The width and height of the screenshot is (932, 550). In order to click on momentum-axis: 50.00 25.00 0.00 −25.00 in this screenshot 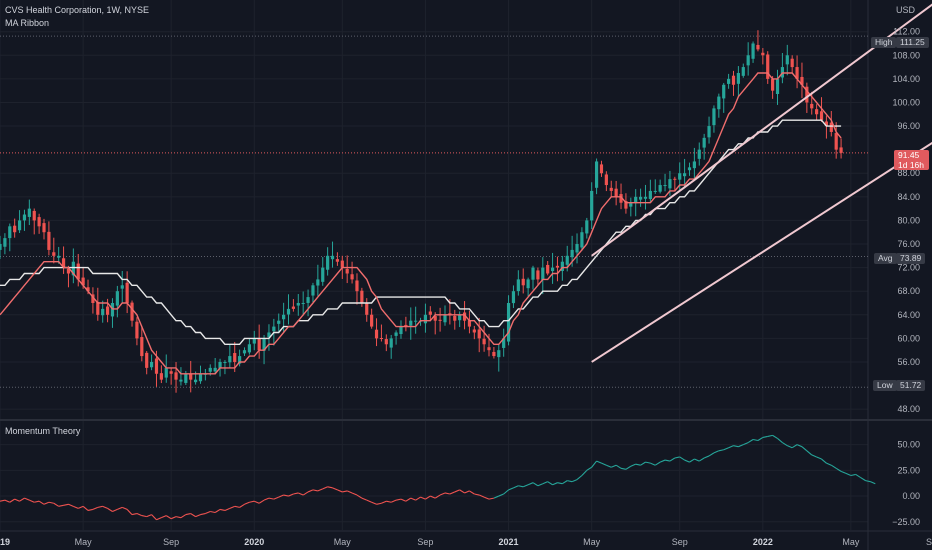, I will do `click(906, 483)`.